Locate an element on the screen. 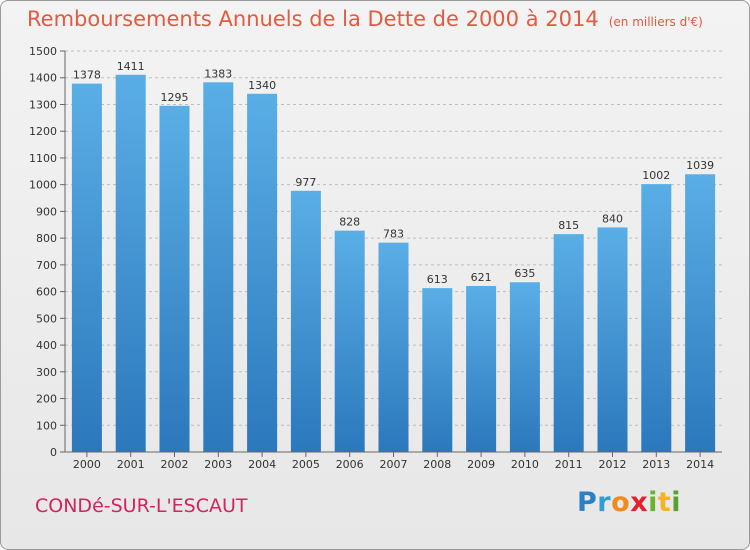  x-tick-label: 2000 is located at coordinates (87, 464).